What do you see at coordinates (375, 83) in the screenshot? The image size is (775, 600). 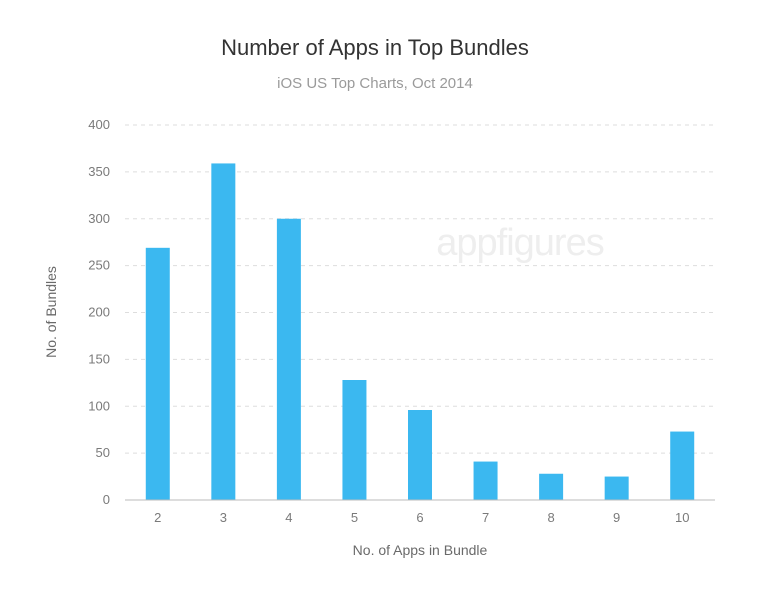 I see `chart-subtitle: iOS US Top Charts, Oct 2014` at bounding box center [375, 83].